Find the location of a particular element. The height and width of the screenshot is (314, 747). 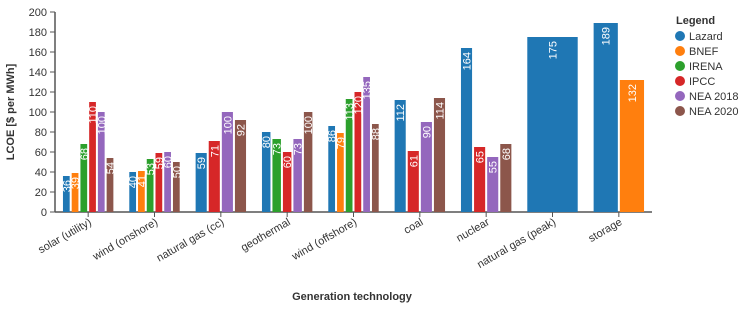

value-label: 113 is located at coordinates (350, 112).